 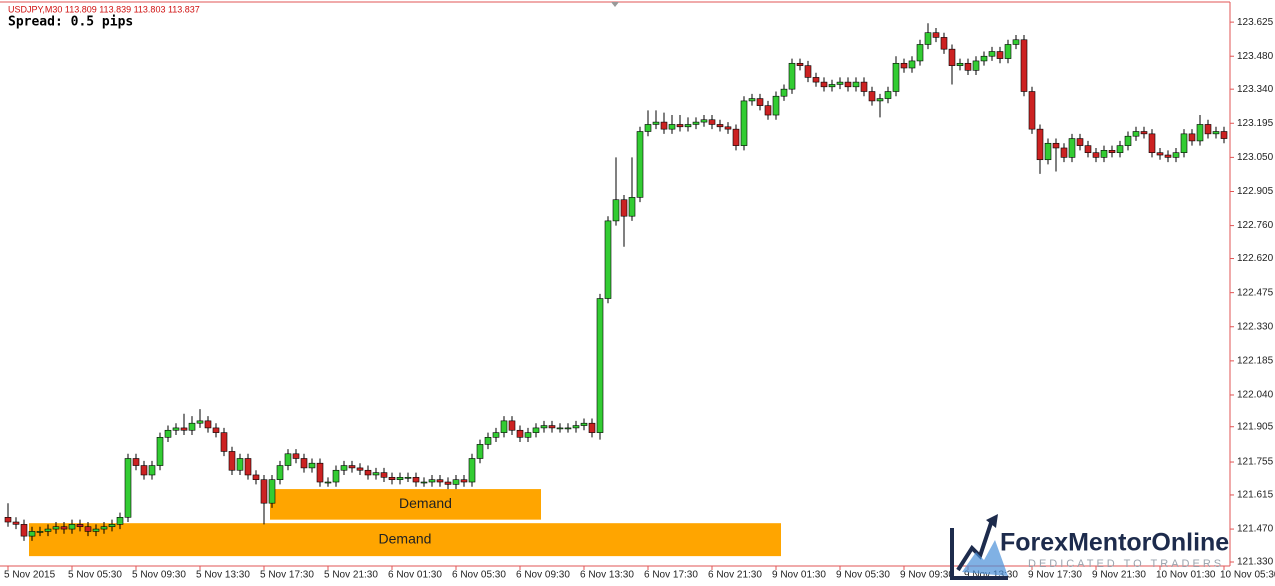 I want to click on x-tick-label: 6 Nov 17:30, so click(x=671, y=575).